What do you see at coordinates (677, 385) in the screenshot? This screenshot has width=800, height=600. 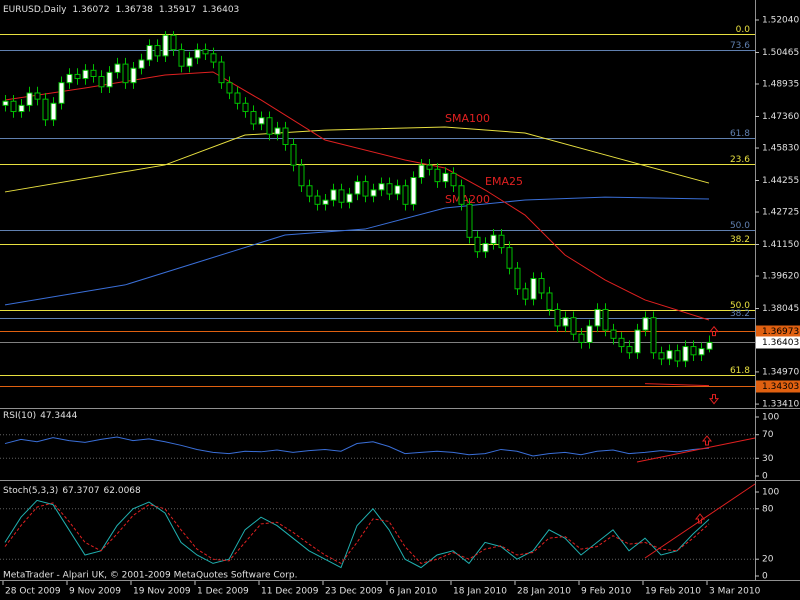 I see `support-line` at bounding box center [677, 385].